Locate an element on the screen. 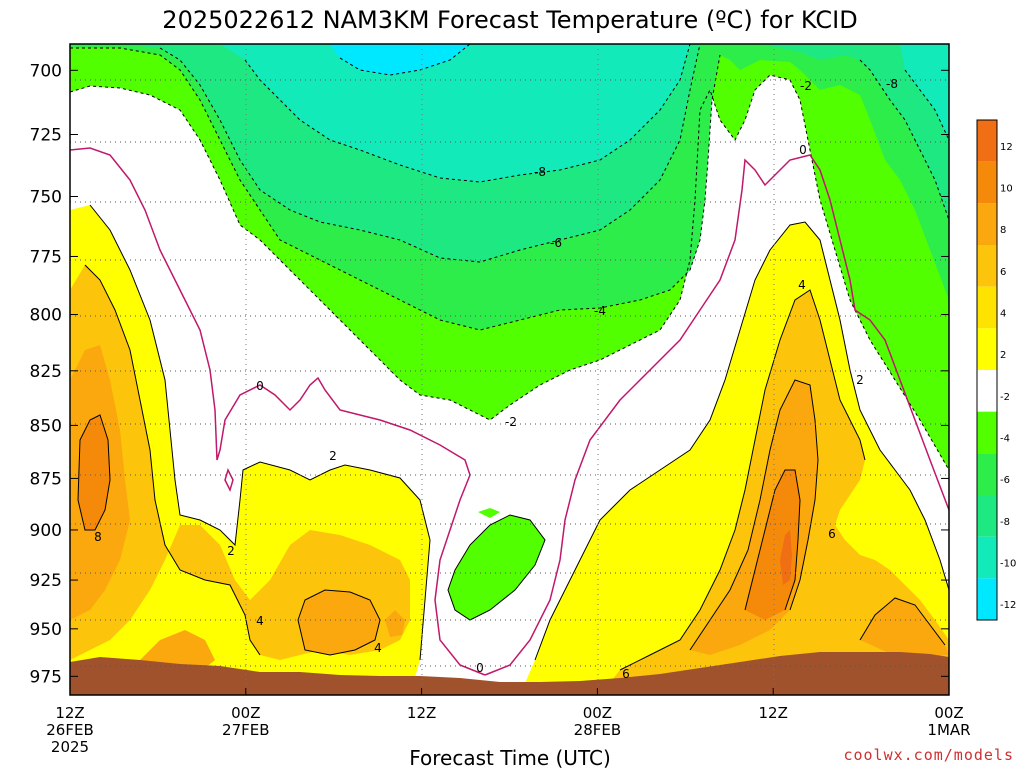 The width and height of the screenshot is (1024, 768). colorbar-label: -8 is located at coordinates (1005, 522).